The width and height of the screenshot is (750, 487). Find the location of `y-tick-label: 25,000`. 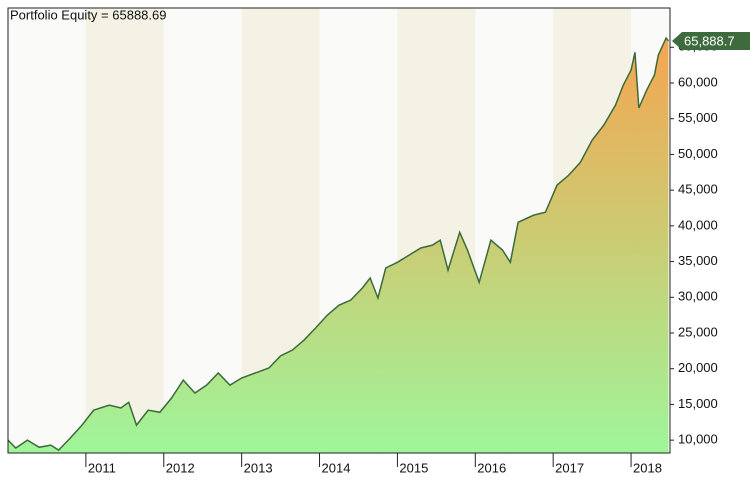

y-tick-label: 25,000 is located at coordinates (698, 331).